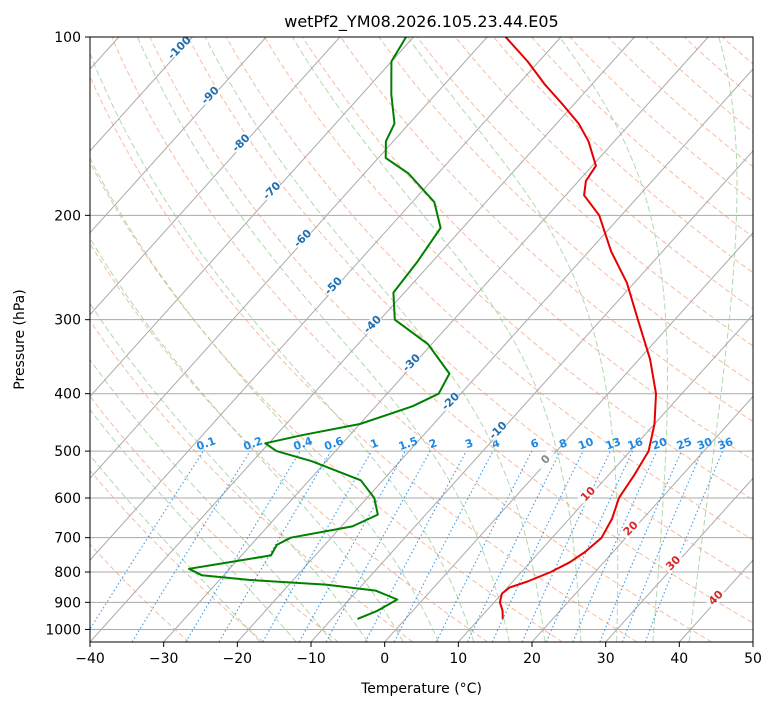  I want to click on x-axis-label: Temperature (°C), so click(421, 689).